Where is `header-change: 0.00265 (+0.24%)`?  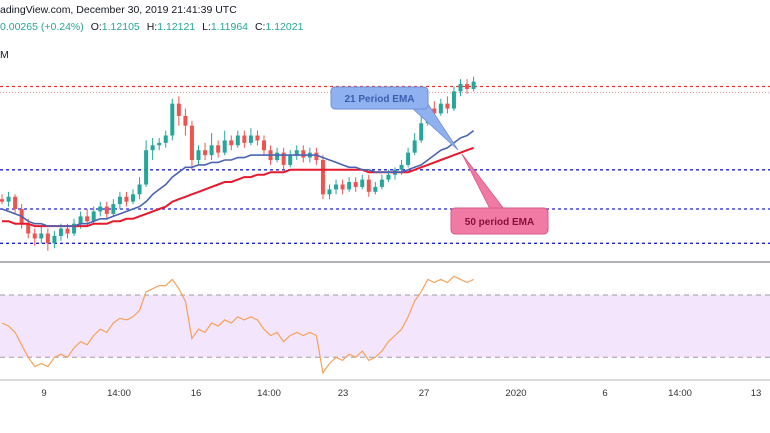 header-change: 0.00265 (+0.24%) is located at coordinates (42, 27).